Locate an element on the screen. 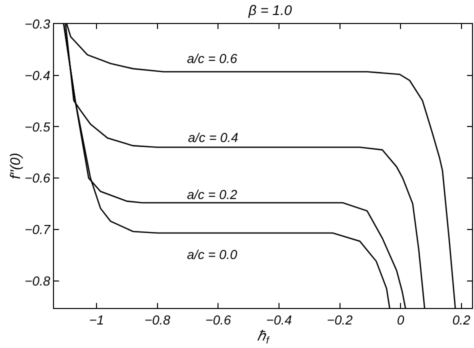 This screenshot has width=474, height=348. y-tick-label: −0.8 is located at coordinates (38, 280).